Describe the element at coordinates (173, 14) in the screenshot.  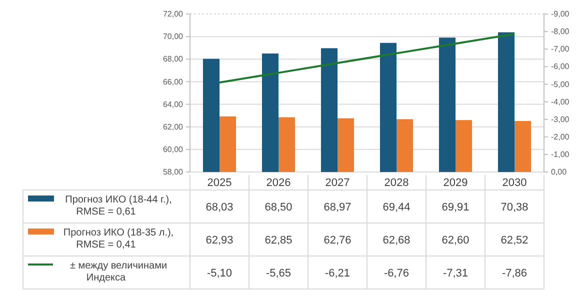
I see `y-tick-label: 72,00` at that location.